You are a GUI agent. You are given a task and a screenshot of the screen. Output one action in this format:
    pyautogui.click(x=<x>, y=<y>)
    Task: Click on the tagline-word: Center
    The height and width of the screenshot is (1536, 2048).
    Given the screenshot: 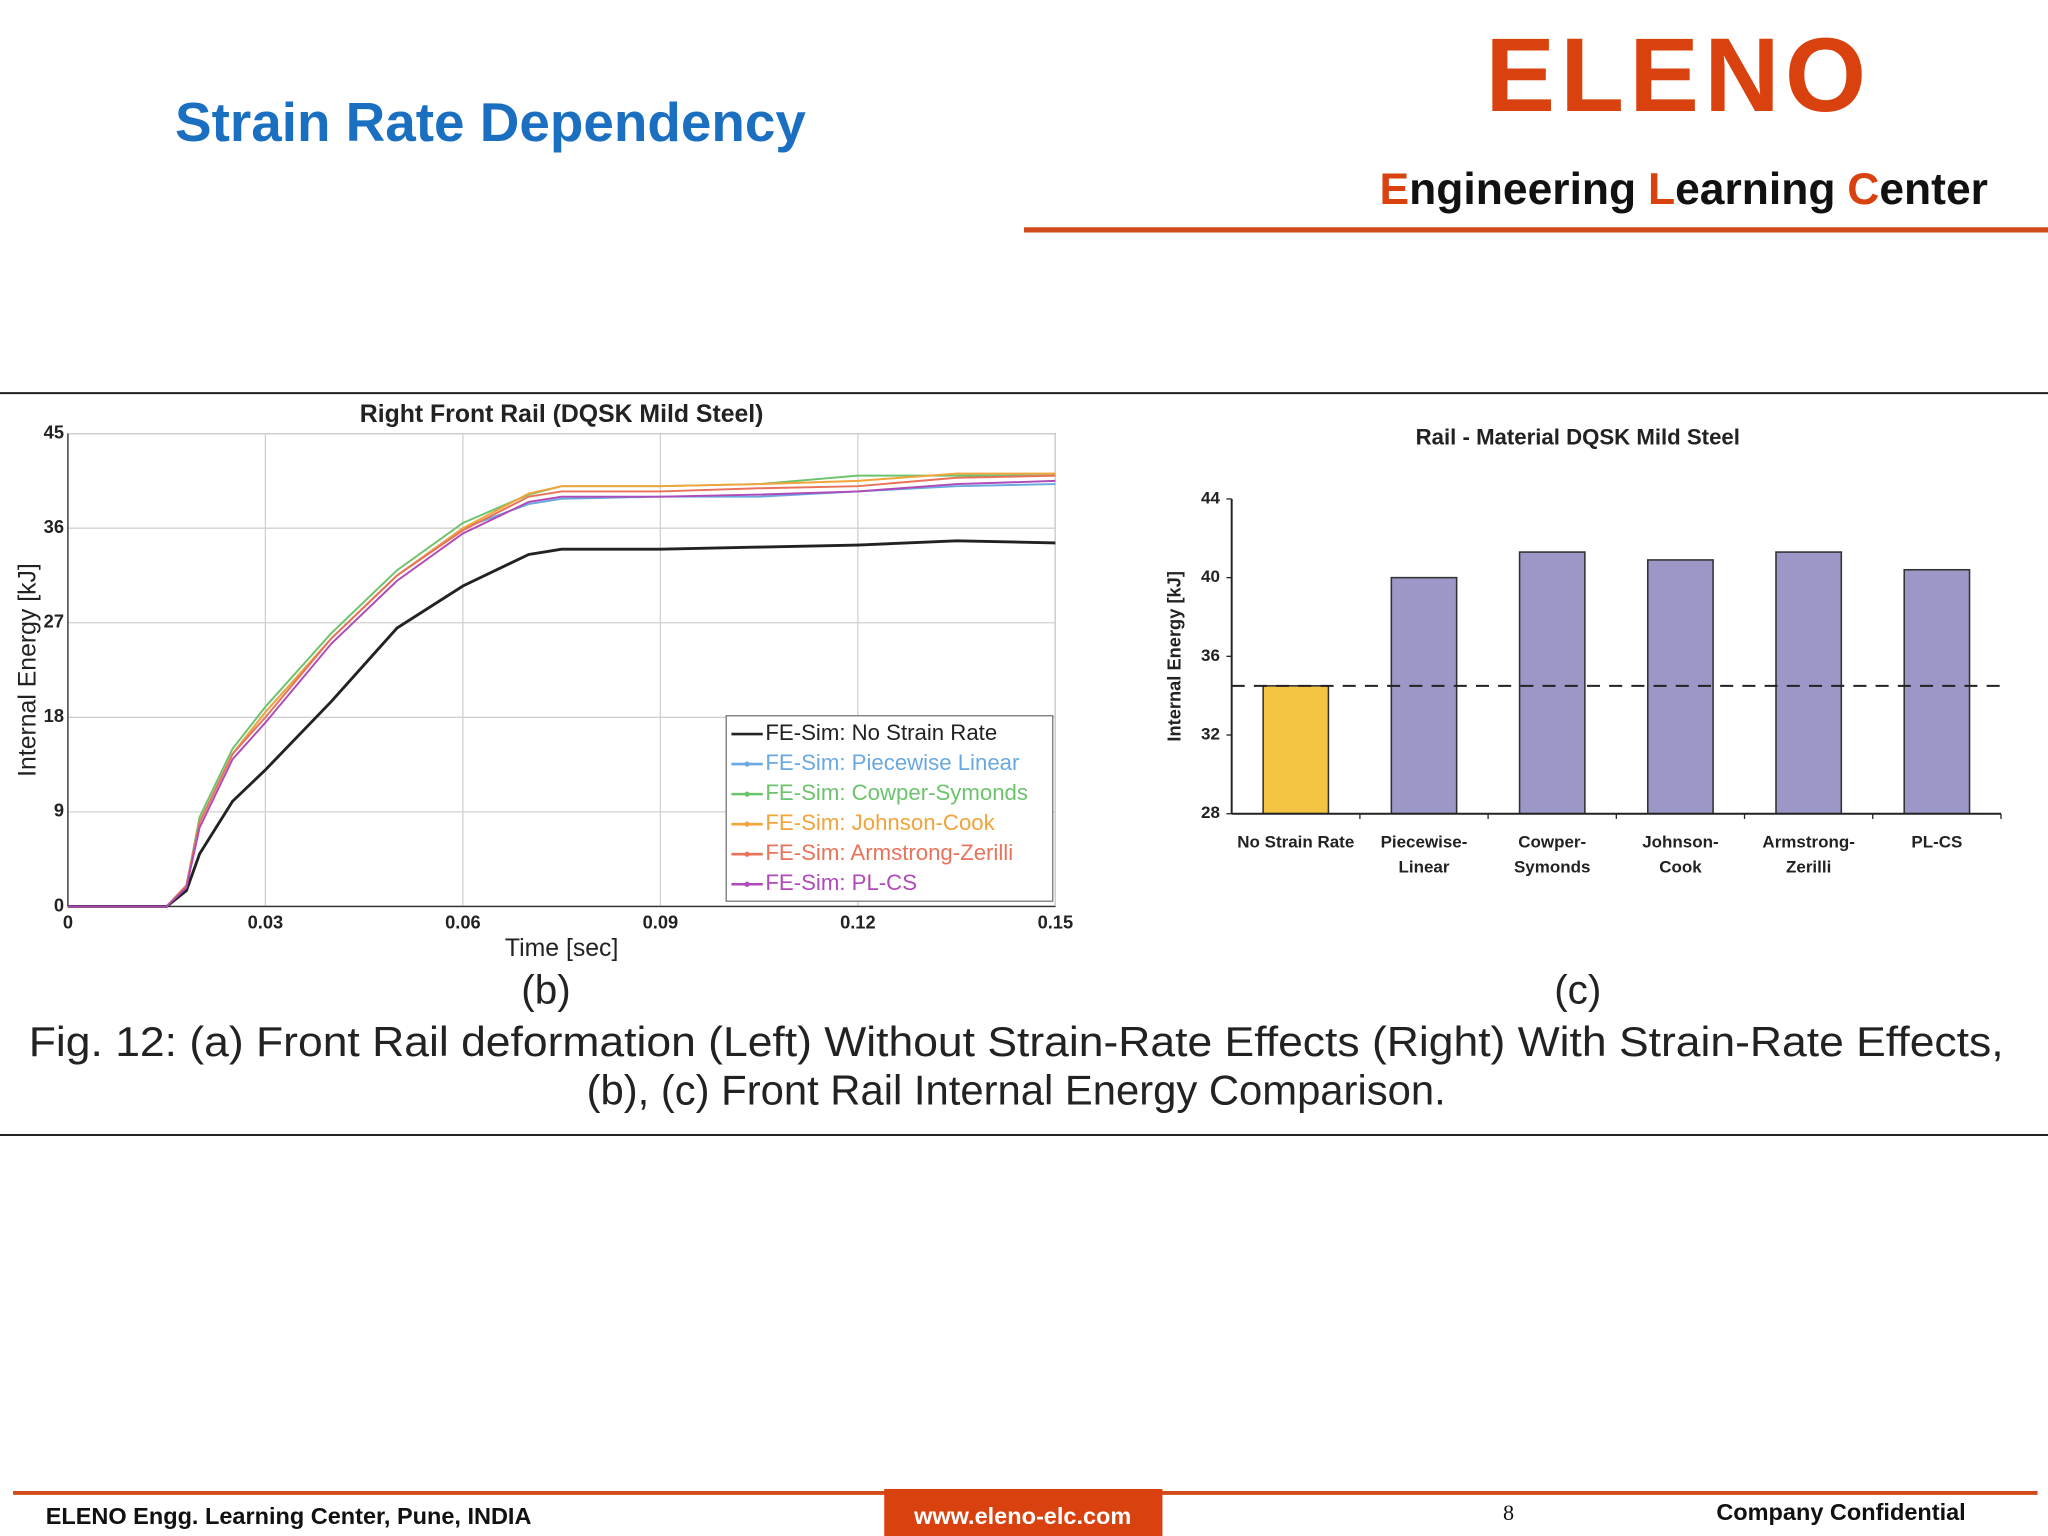 What is the action you would take?
    pyautogui.click(x=1917, y=189)
    